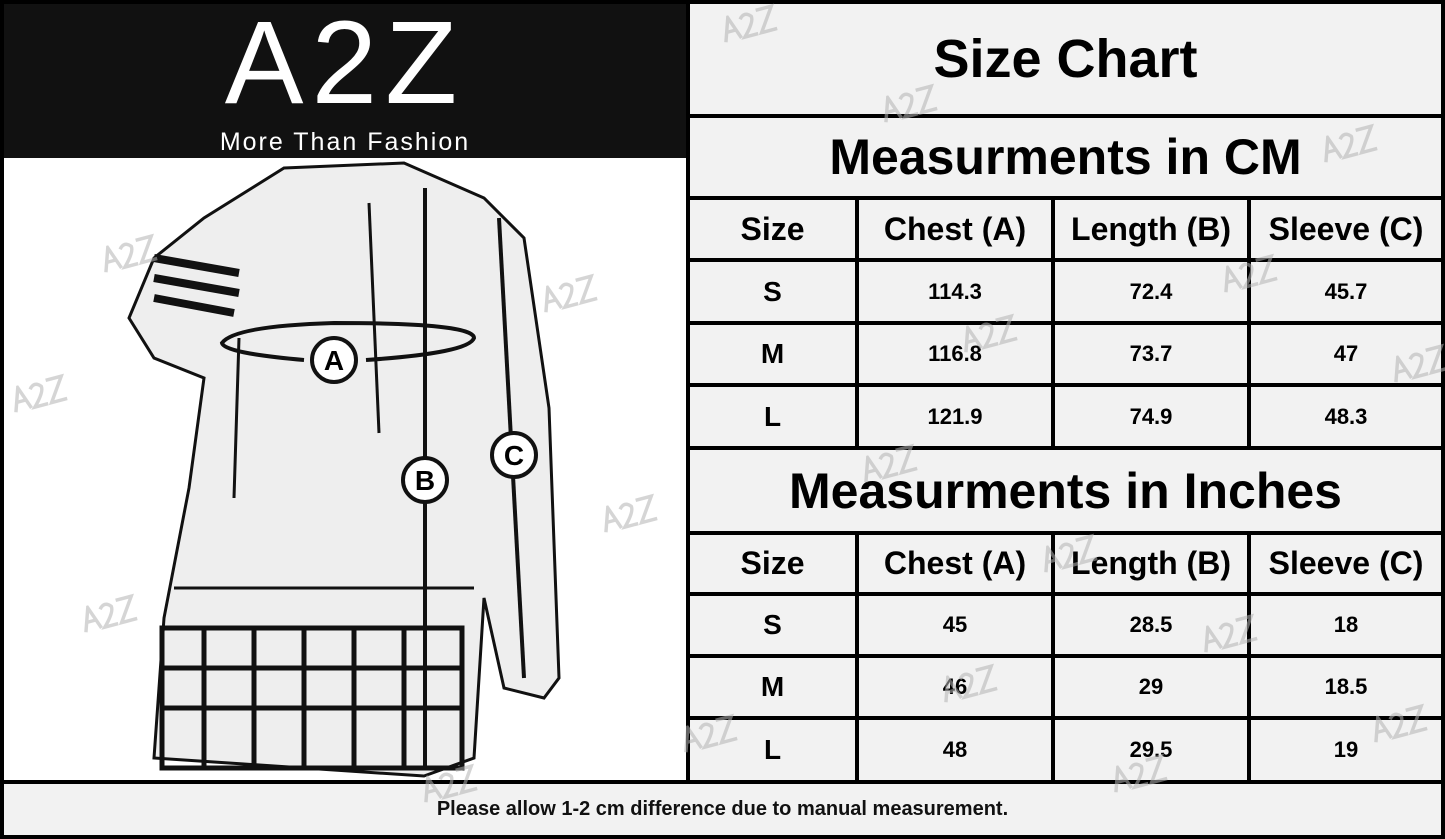 The height and width of the screenshot is (839, 1445). What do you see at coordinates (1151, 291) in the screenshot?
I see `measurement-cell: 72.4` at bounding box center [1151, 291].